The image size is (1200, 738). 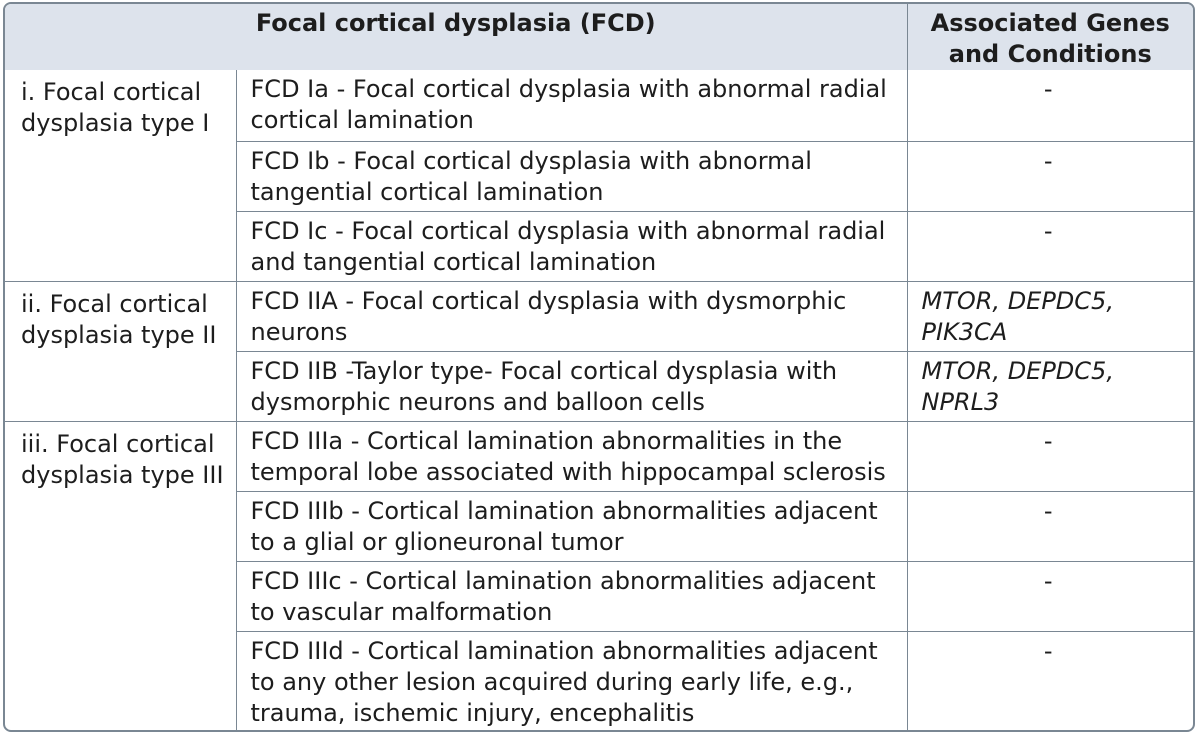 I want to click on genes-fcd-iia-text: MTOR, DEPDC5, PIK3CA, so click(x=1017, y=316).